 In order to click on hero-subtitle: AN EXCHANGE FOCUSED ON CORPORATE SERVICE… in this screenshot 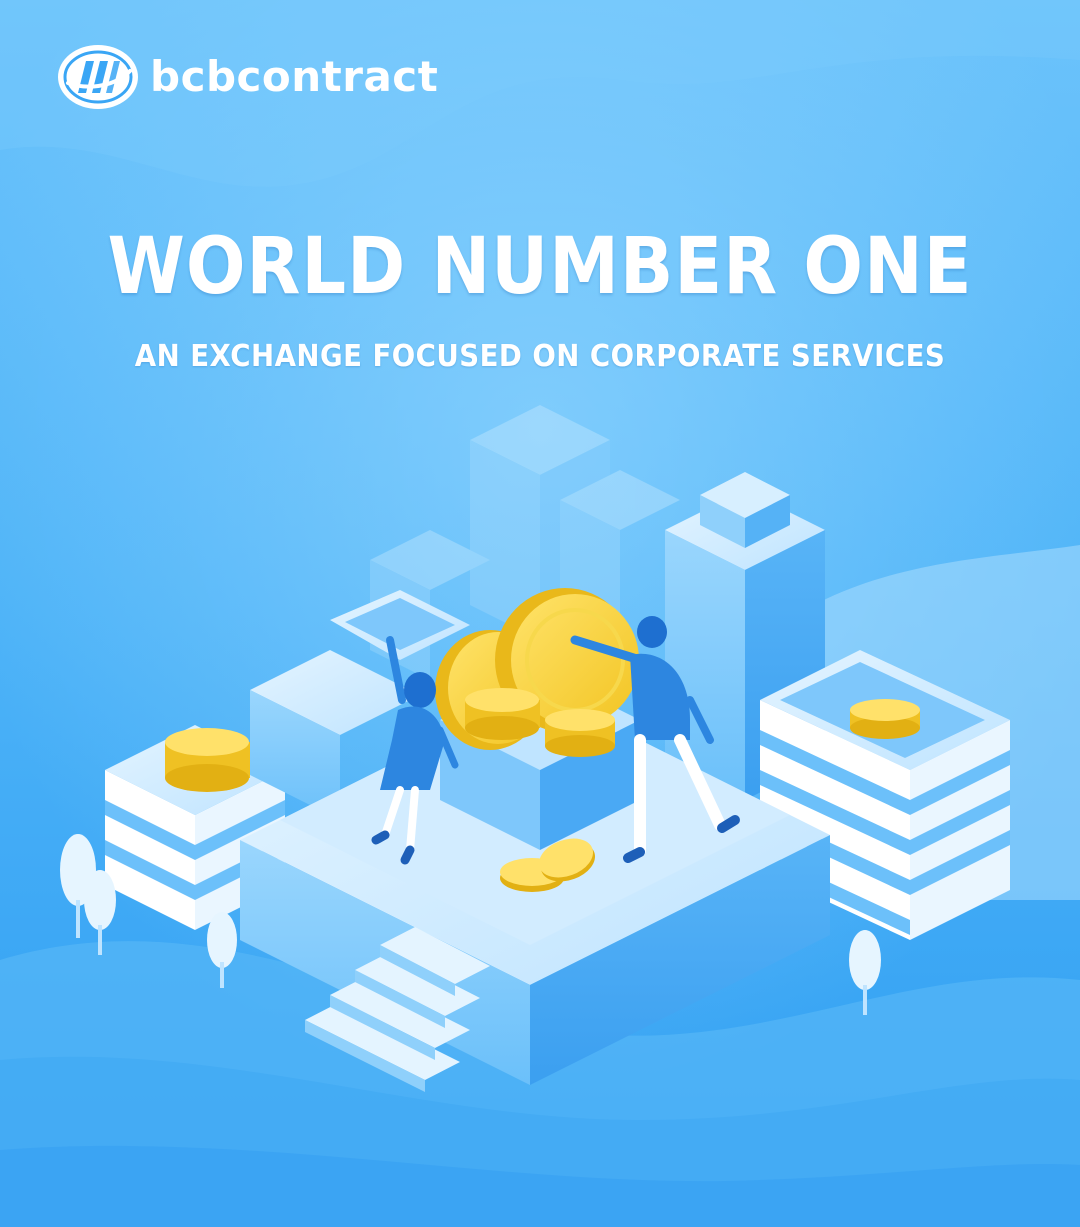, I will do `click(540, 356)`.